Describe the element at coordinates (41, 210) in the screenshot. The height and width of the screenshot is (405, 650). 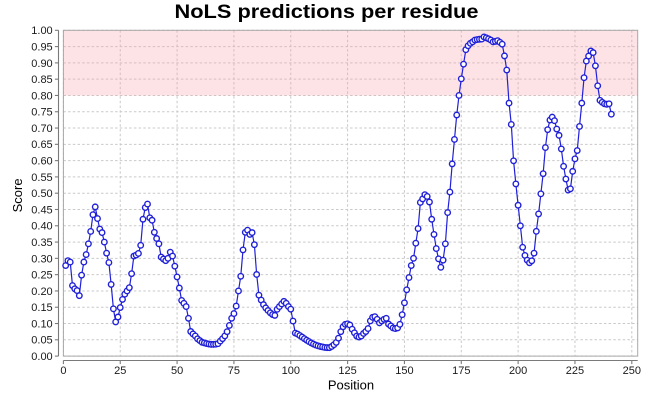
I see `svg-text: 0.45` at that location.